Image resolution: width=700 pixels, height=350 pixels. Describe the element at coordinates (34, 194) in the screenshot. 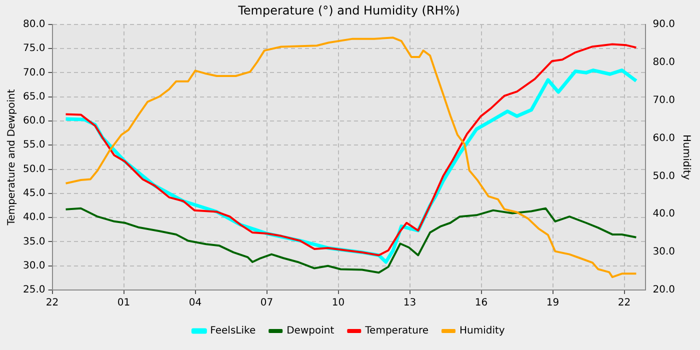

I see `y-tick-label: 45.0` at that location.